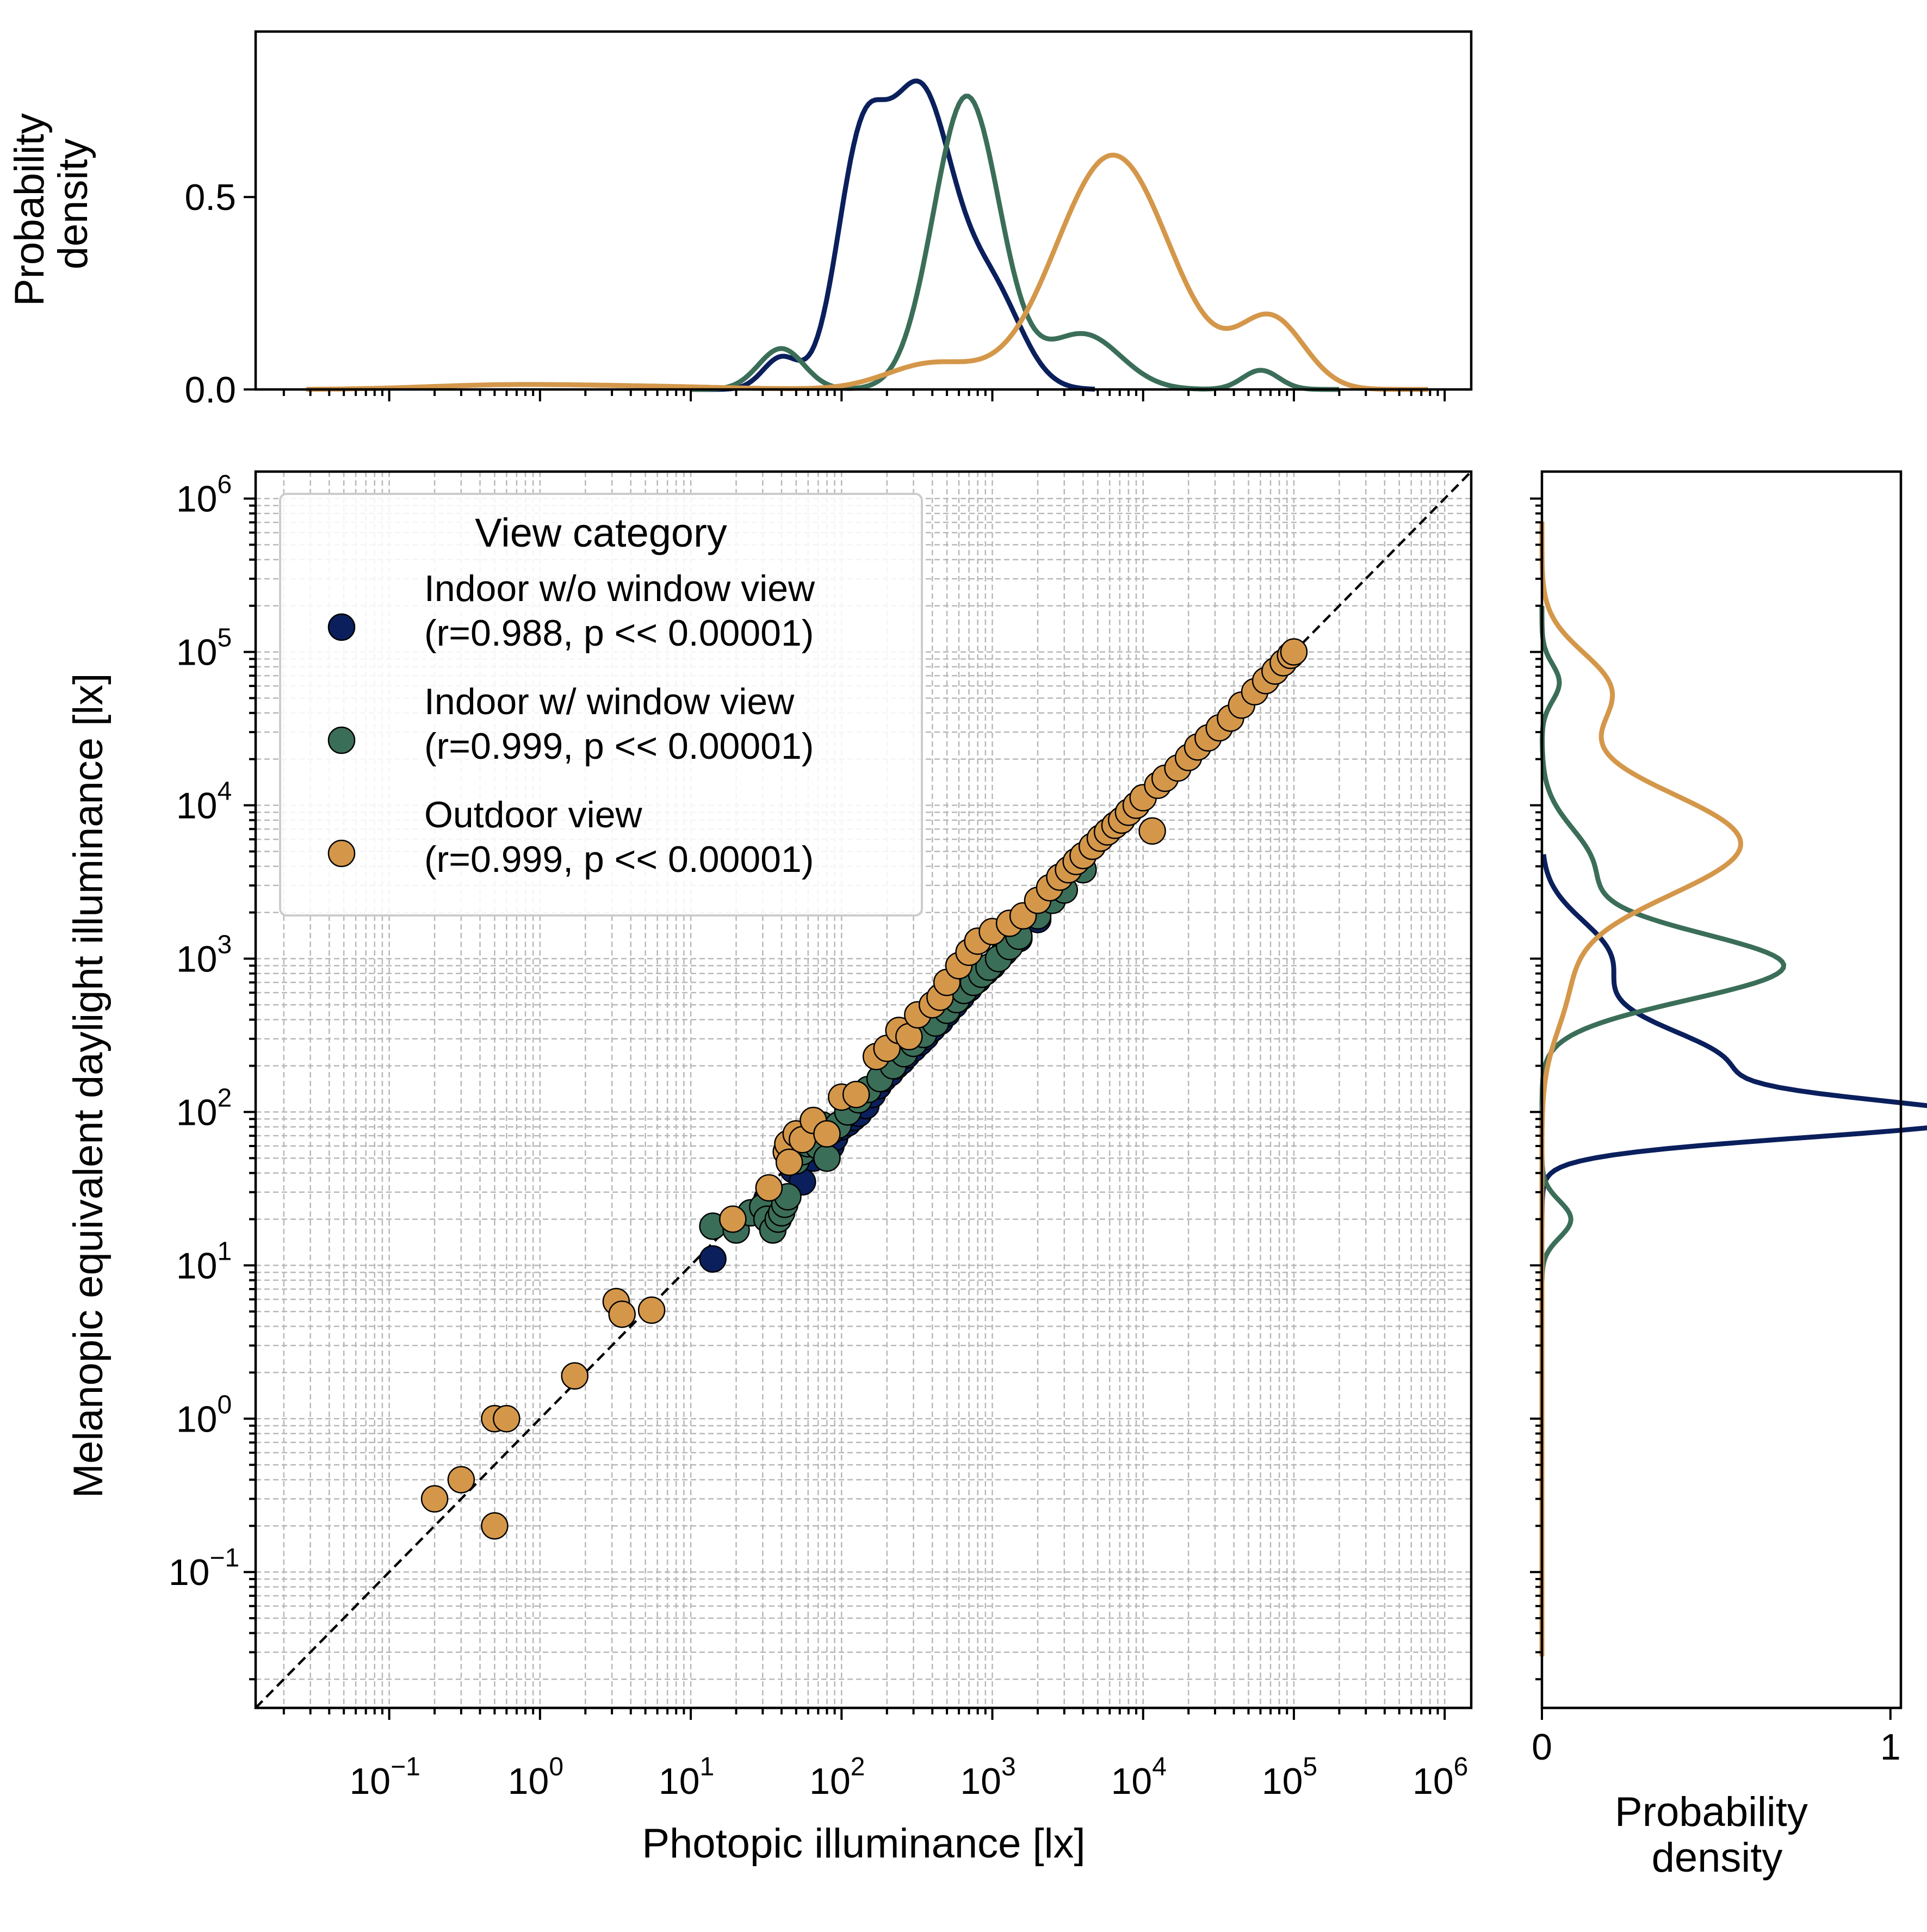  Describe the element at coordinates (30, 209) in the screenshot. I see `top-y-label-line1: Probability` at that location.